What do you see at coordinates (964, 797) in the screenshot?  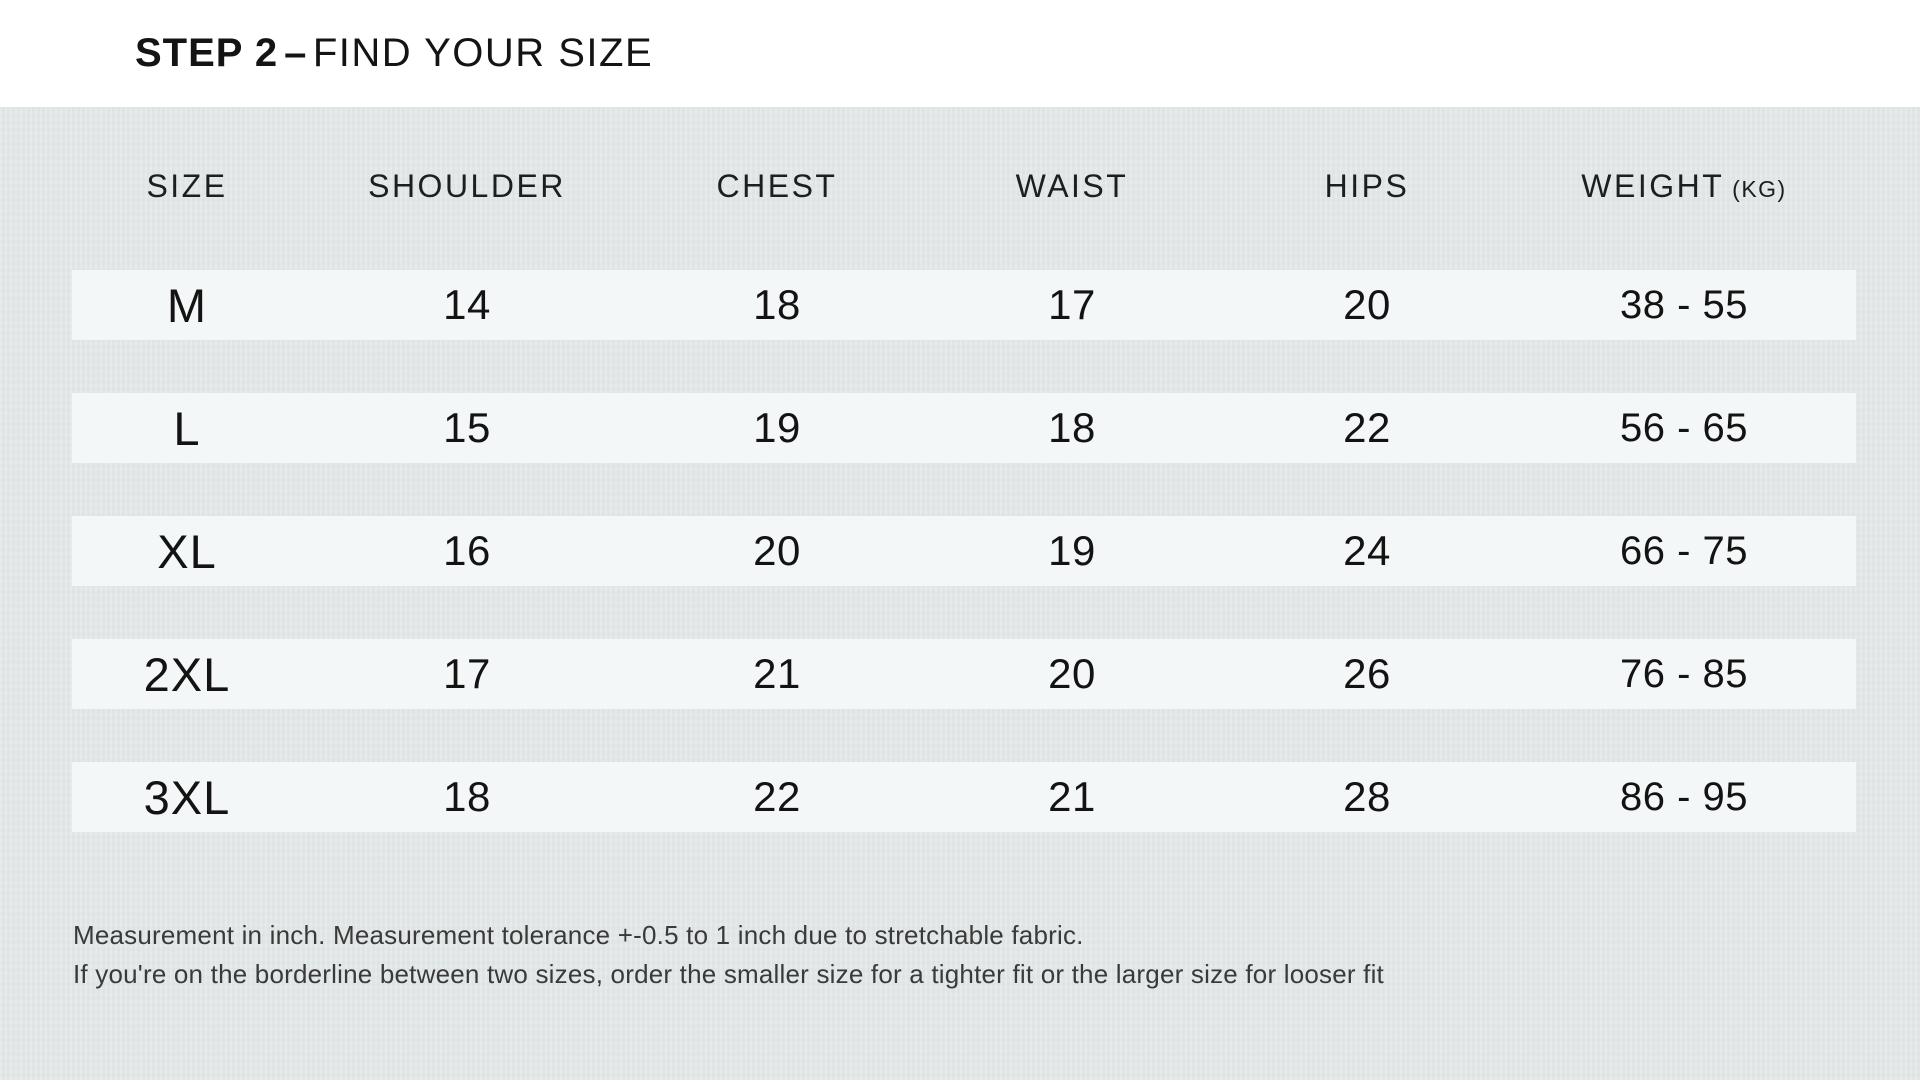 I see `table-row-size-3XL: 3XL 18 22 21 28 86 - 95` at bounding box center [964, 797].